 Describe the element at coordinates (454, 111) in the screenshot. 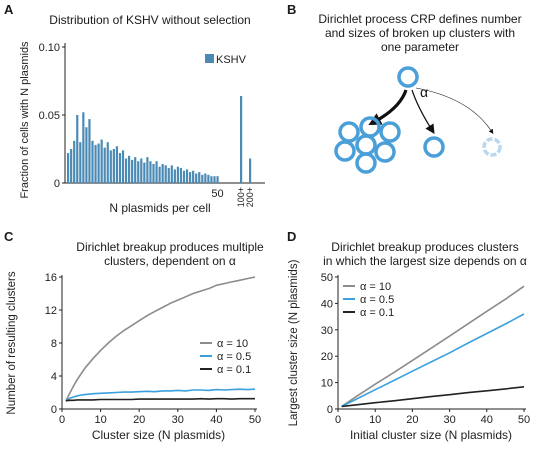

I see `thin-arrow` at that location.